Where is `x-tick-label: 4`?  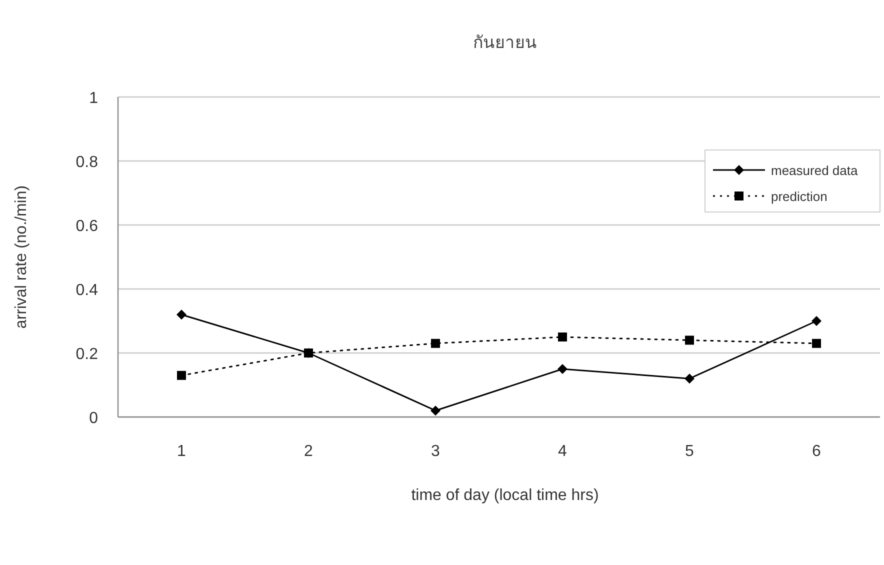 x-tick-label: 4 is located at coordinates (563, 451).